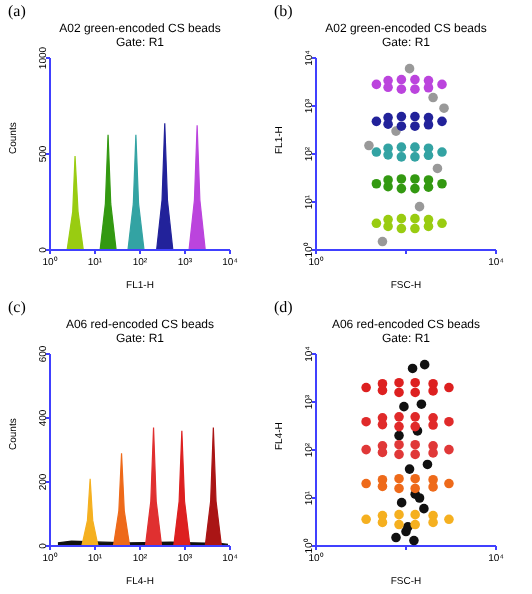 The image size is (532, 594). What do you see at coordinates (283, 11) in the screenshot?
I see `text: (b)` at bounding box center [283, 11].